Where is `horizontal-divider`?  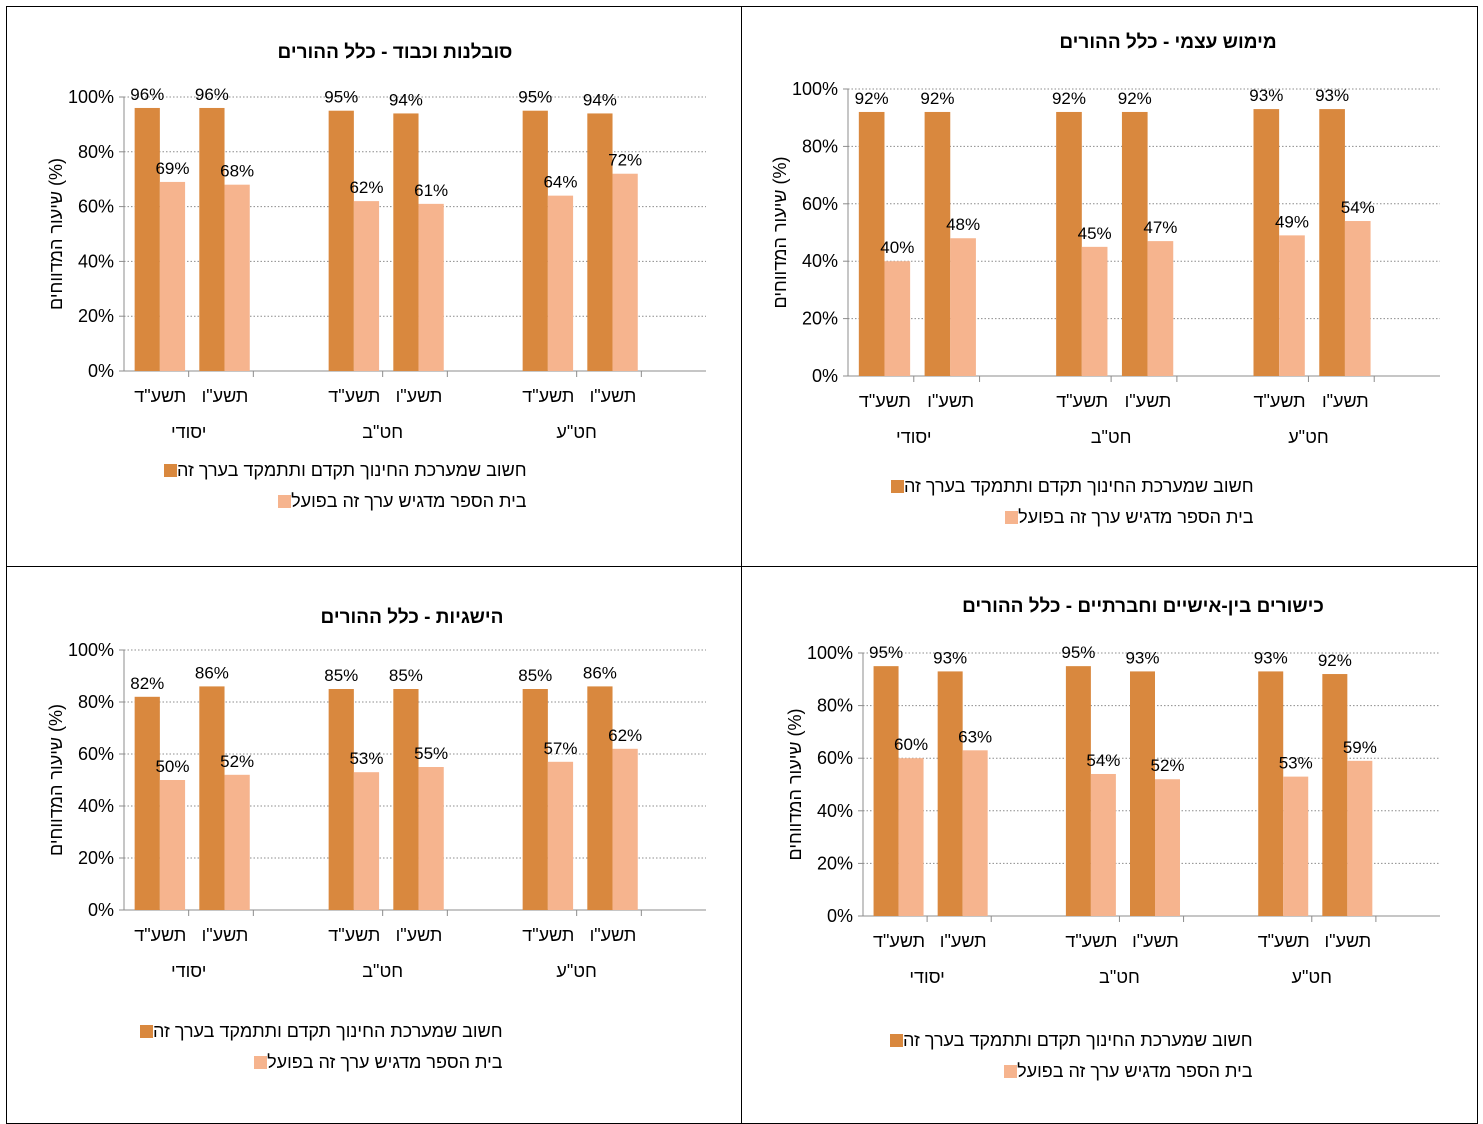 horizontal-divider is located at coordinates (742, 566).